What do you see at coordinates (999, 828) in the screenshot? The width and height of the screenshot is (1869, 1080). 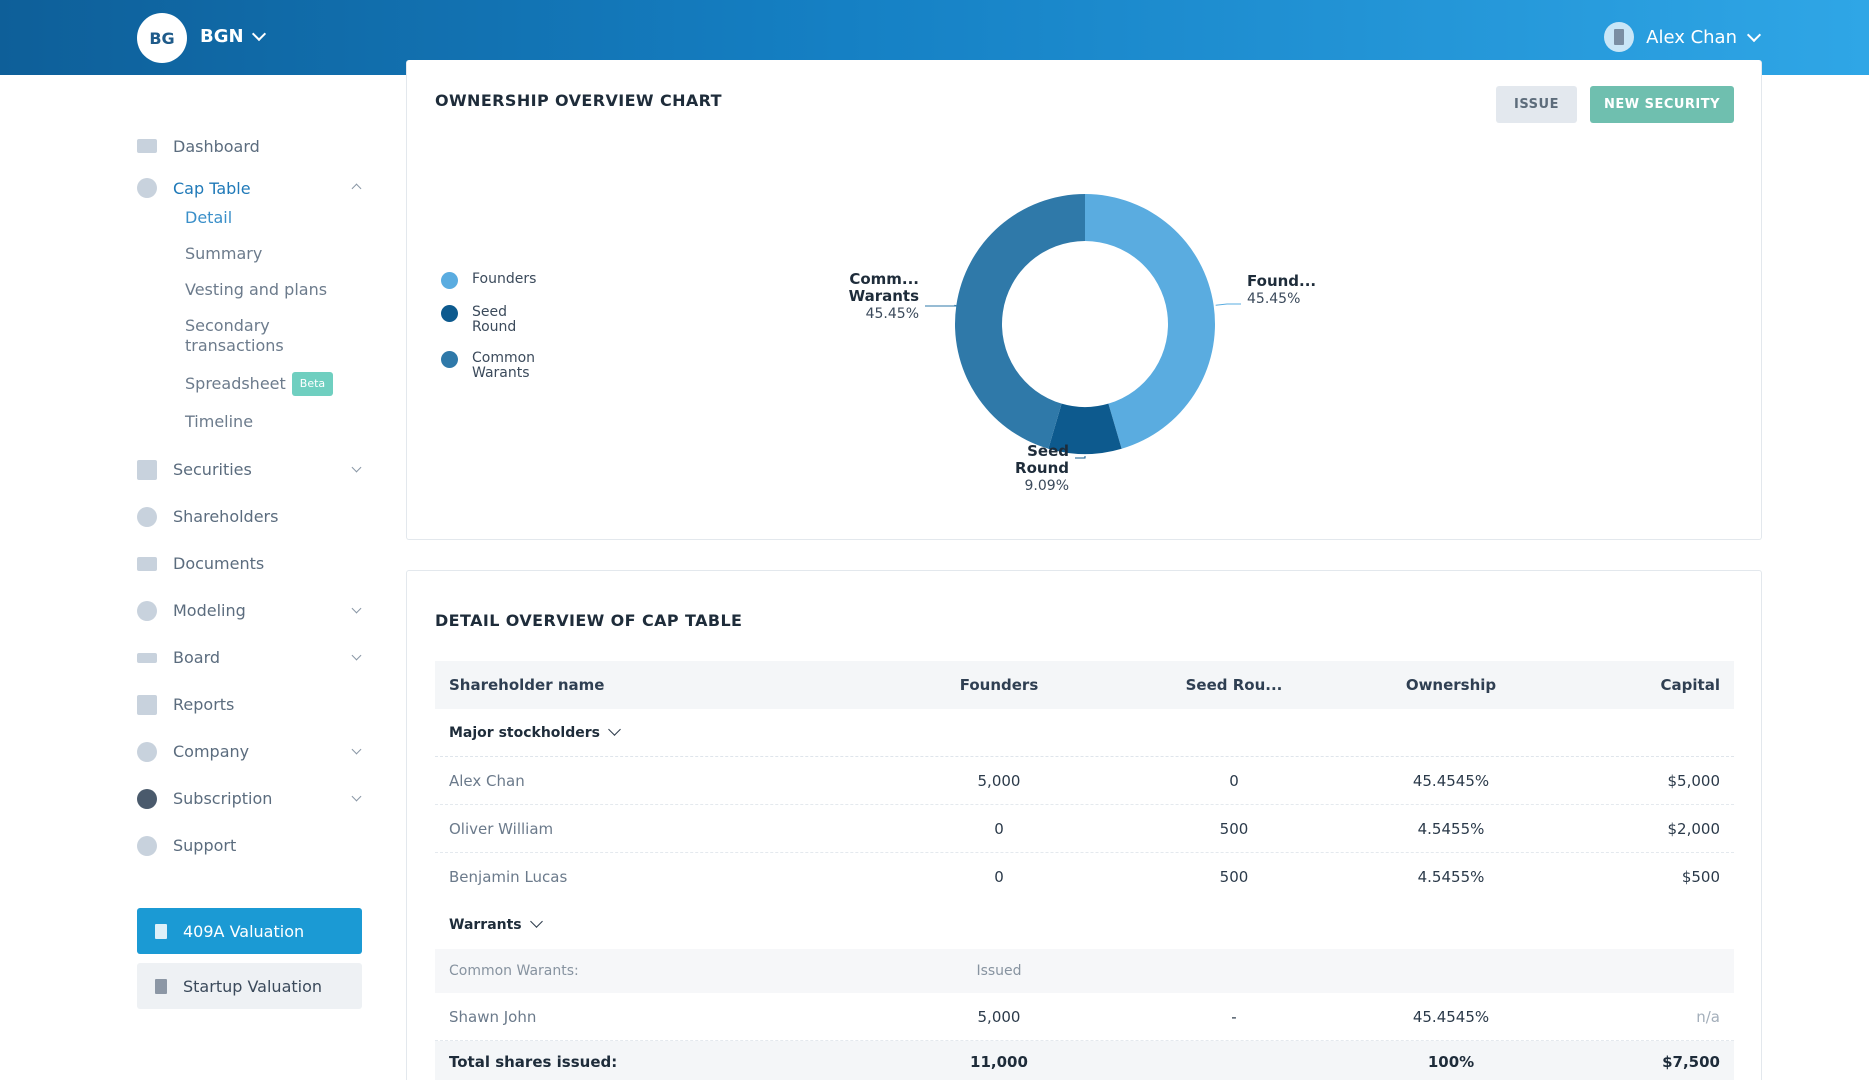 I see `cell-founders: 0` at bounding box center [999, 828].